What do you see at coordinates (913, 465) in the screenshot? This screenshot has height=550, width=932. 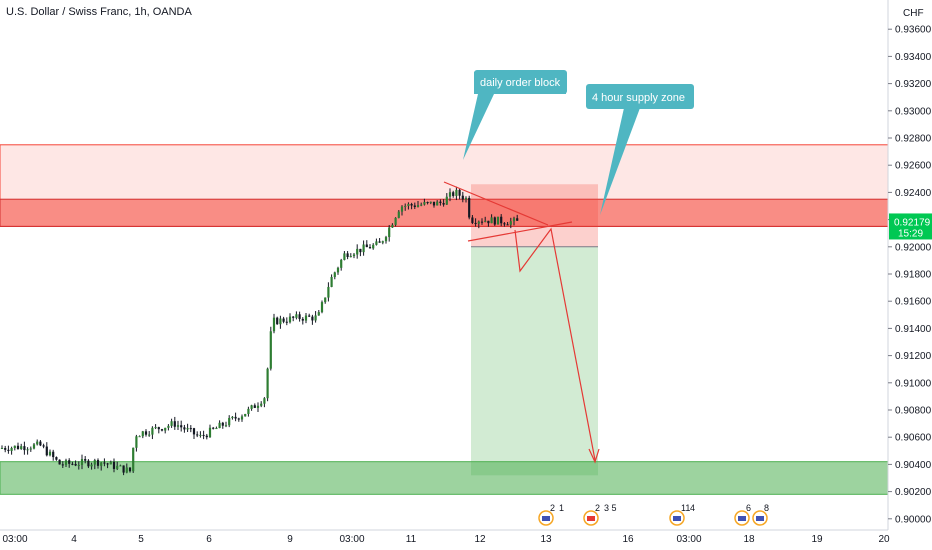 I see `price-tick-label: 0.90400` at bounding box center [913, 465].